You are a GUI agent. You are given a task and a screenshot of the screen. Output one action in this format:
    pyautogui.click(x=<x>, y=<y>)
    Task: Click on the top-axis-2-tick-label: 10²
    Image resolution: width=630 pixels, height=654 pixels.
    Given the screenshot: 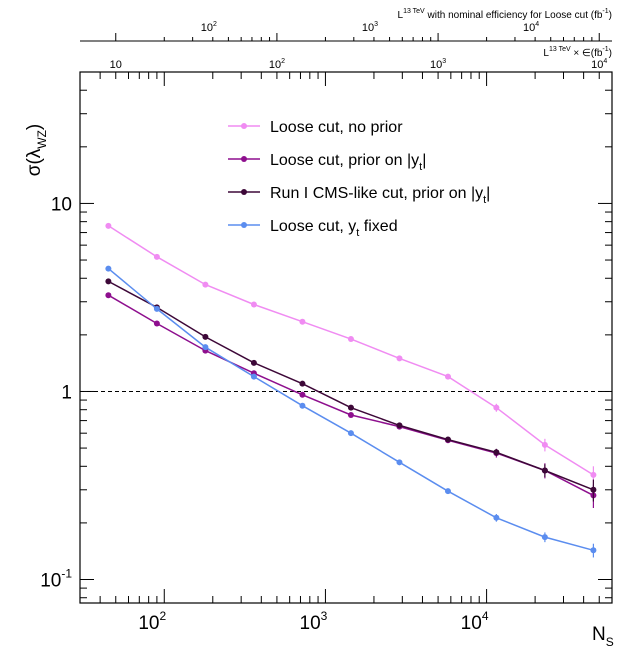 What is the action you would take?
    pyautogui.click(x=277, y=64)
    